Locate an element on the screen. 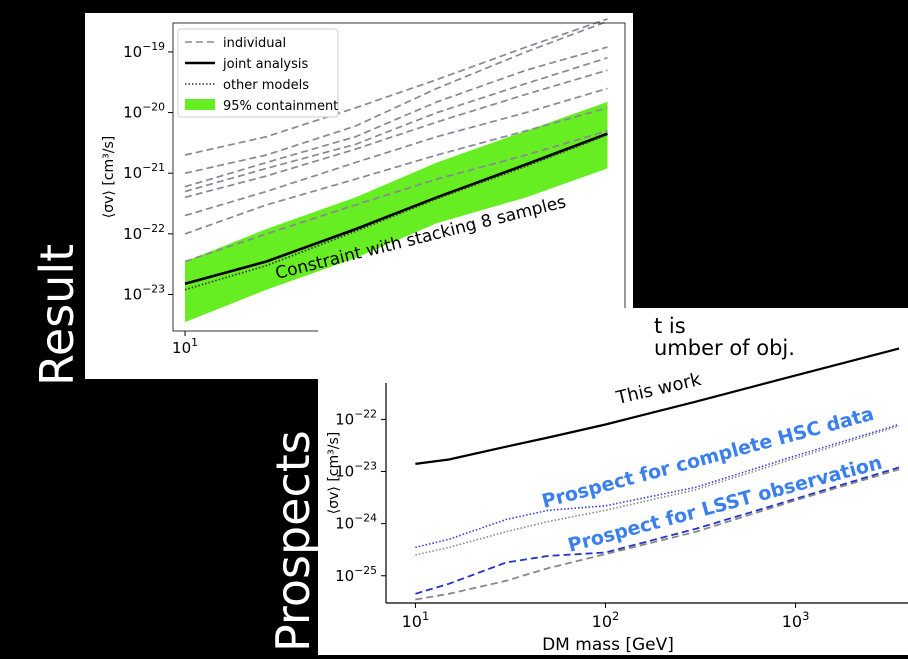 The width and height of the screenshot is (908, 659). legend-box is located at coordinates (258, 73).